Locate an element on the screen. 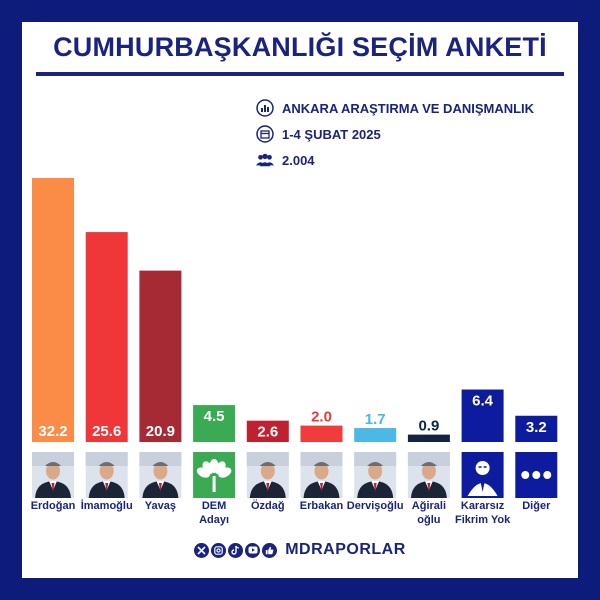 This screenshot has height=600, width=600. category-label: Adayı is located at coordinates (214, 520).